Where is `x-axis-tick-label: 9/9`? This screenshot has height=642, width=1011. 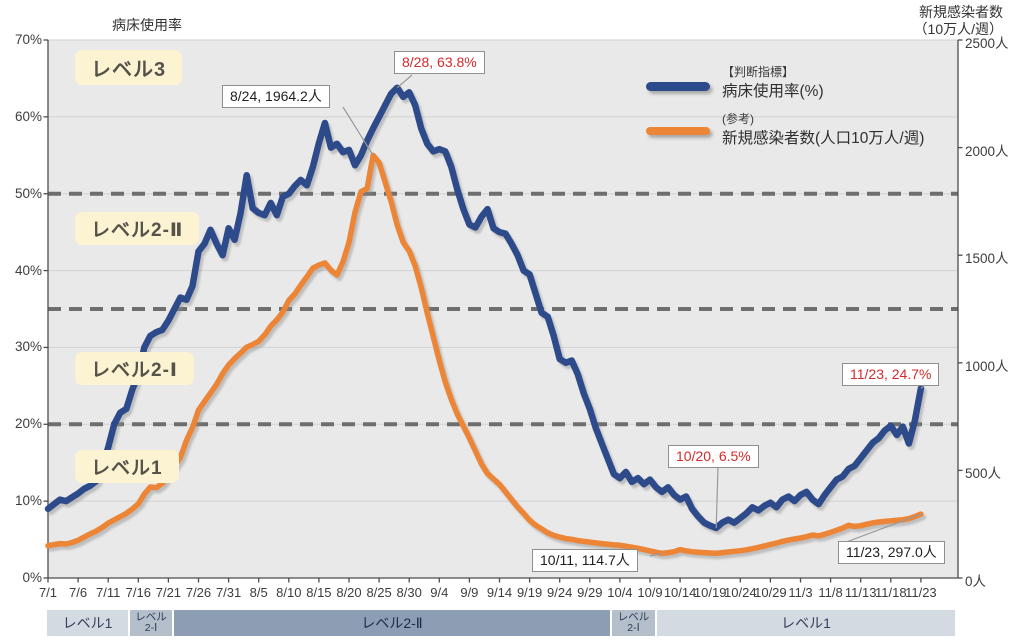
x-axis-tick-label: 9/9 is located at coordinates (469, 592).